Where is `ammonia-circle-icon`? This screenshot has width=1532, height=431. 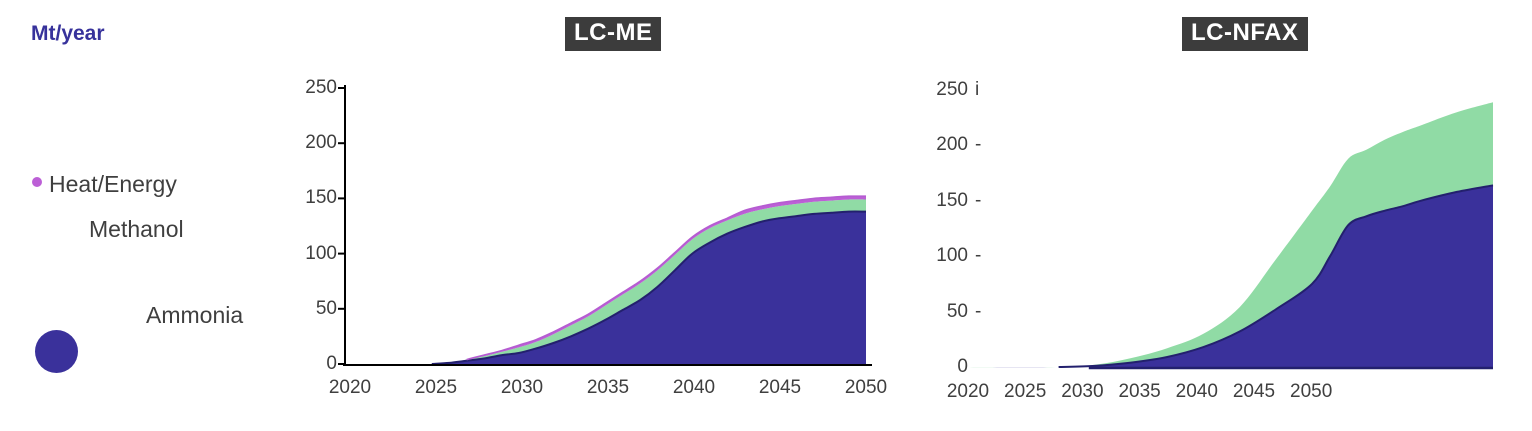
ammonia-circle-icon is located at coordinates (56, 351).